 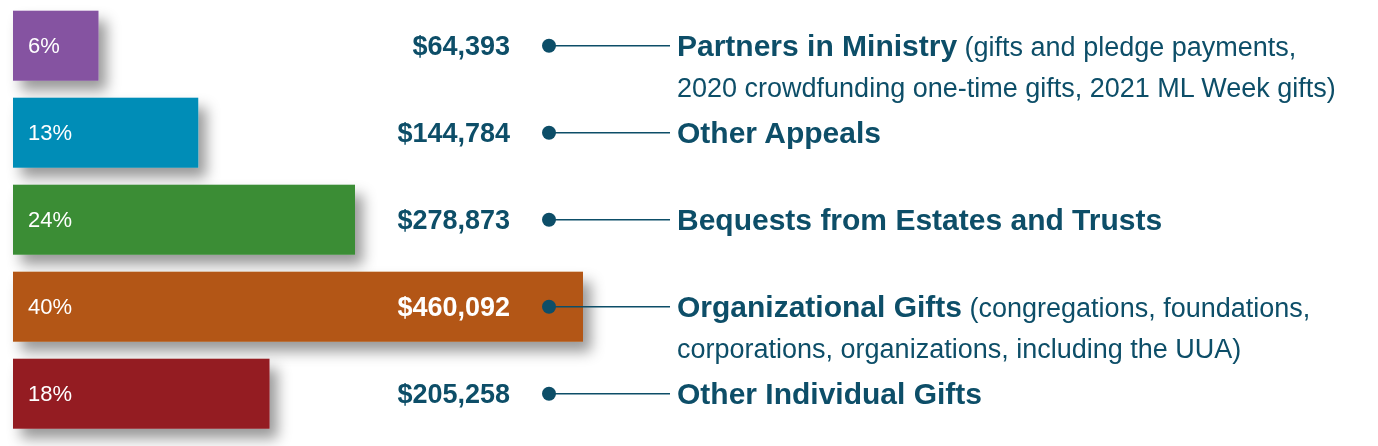 I want to click on annotation: $278,873, so click(x=453, y=219).